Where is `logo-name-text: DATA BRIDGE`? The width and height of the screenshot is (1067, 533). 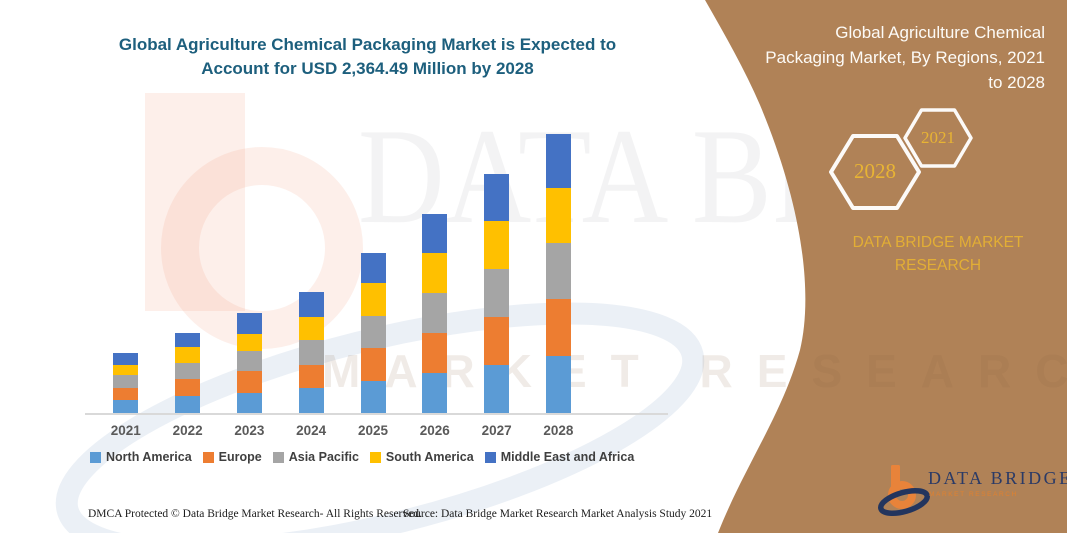 logo-name-text: DATA BRIDGE is located at coordinates (997, 478).